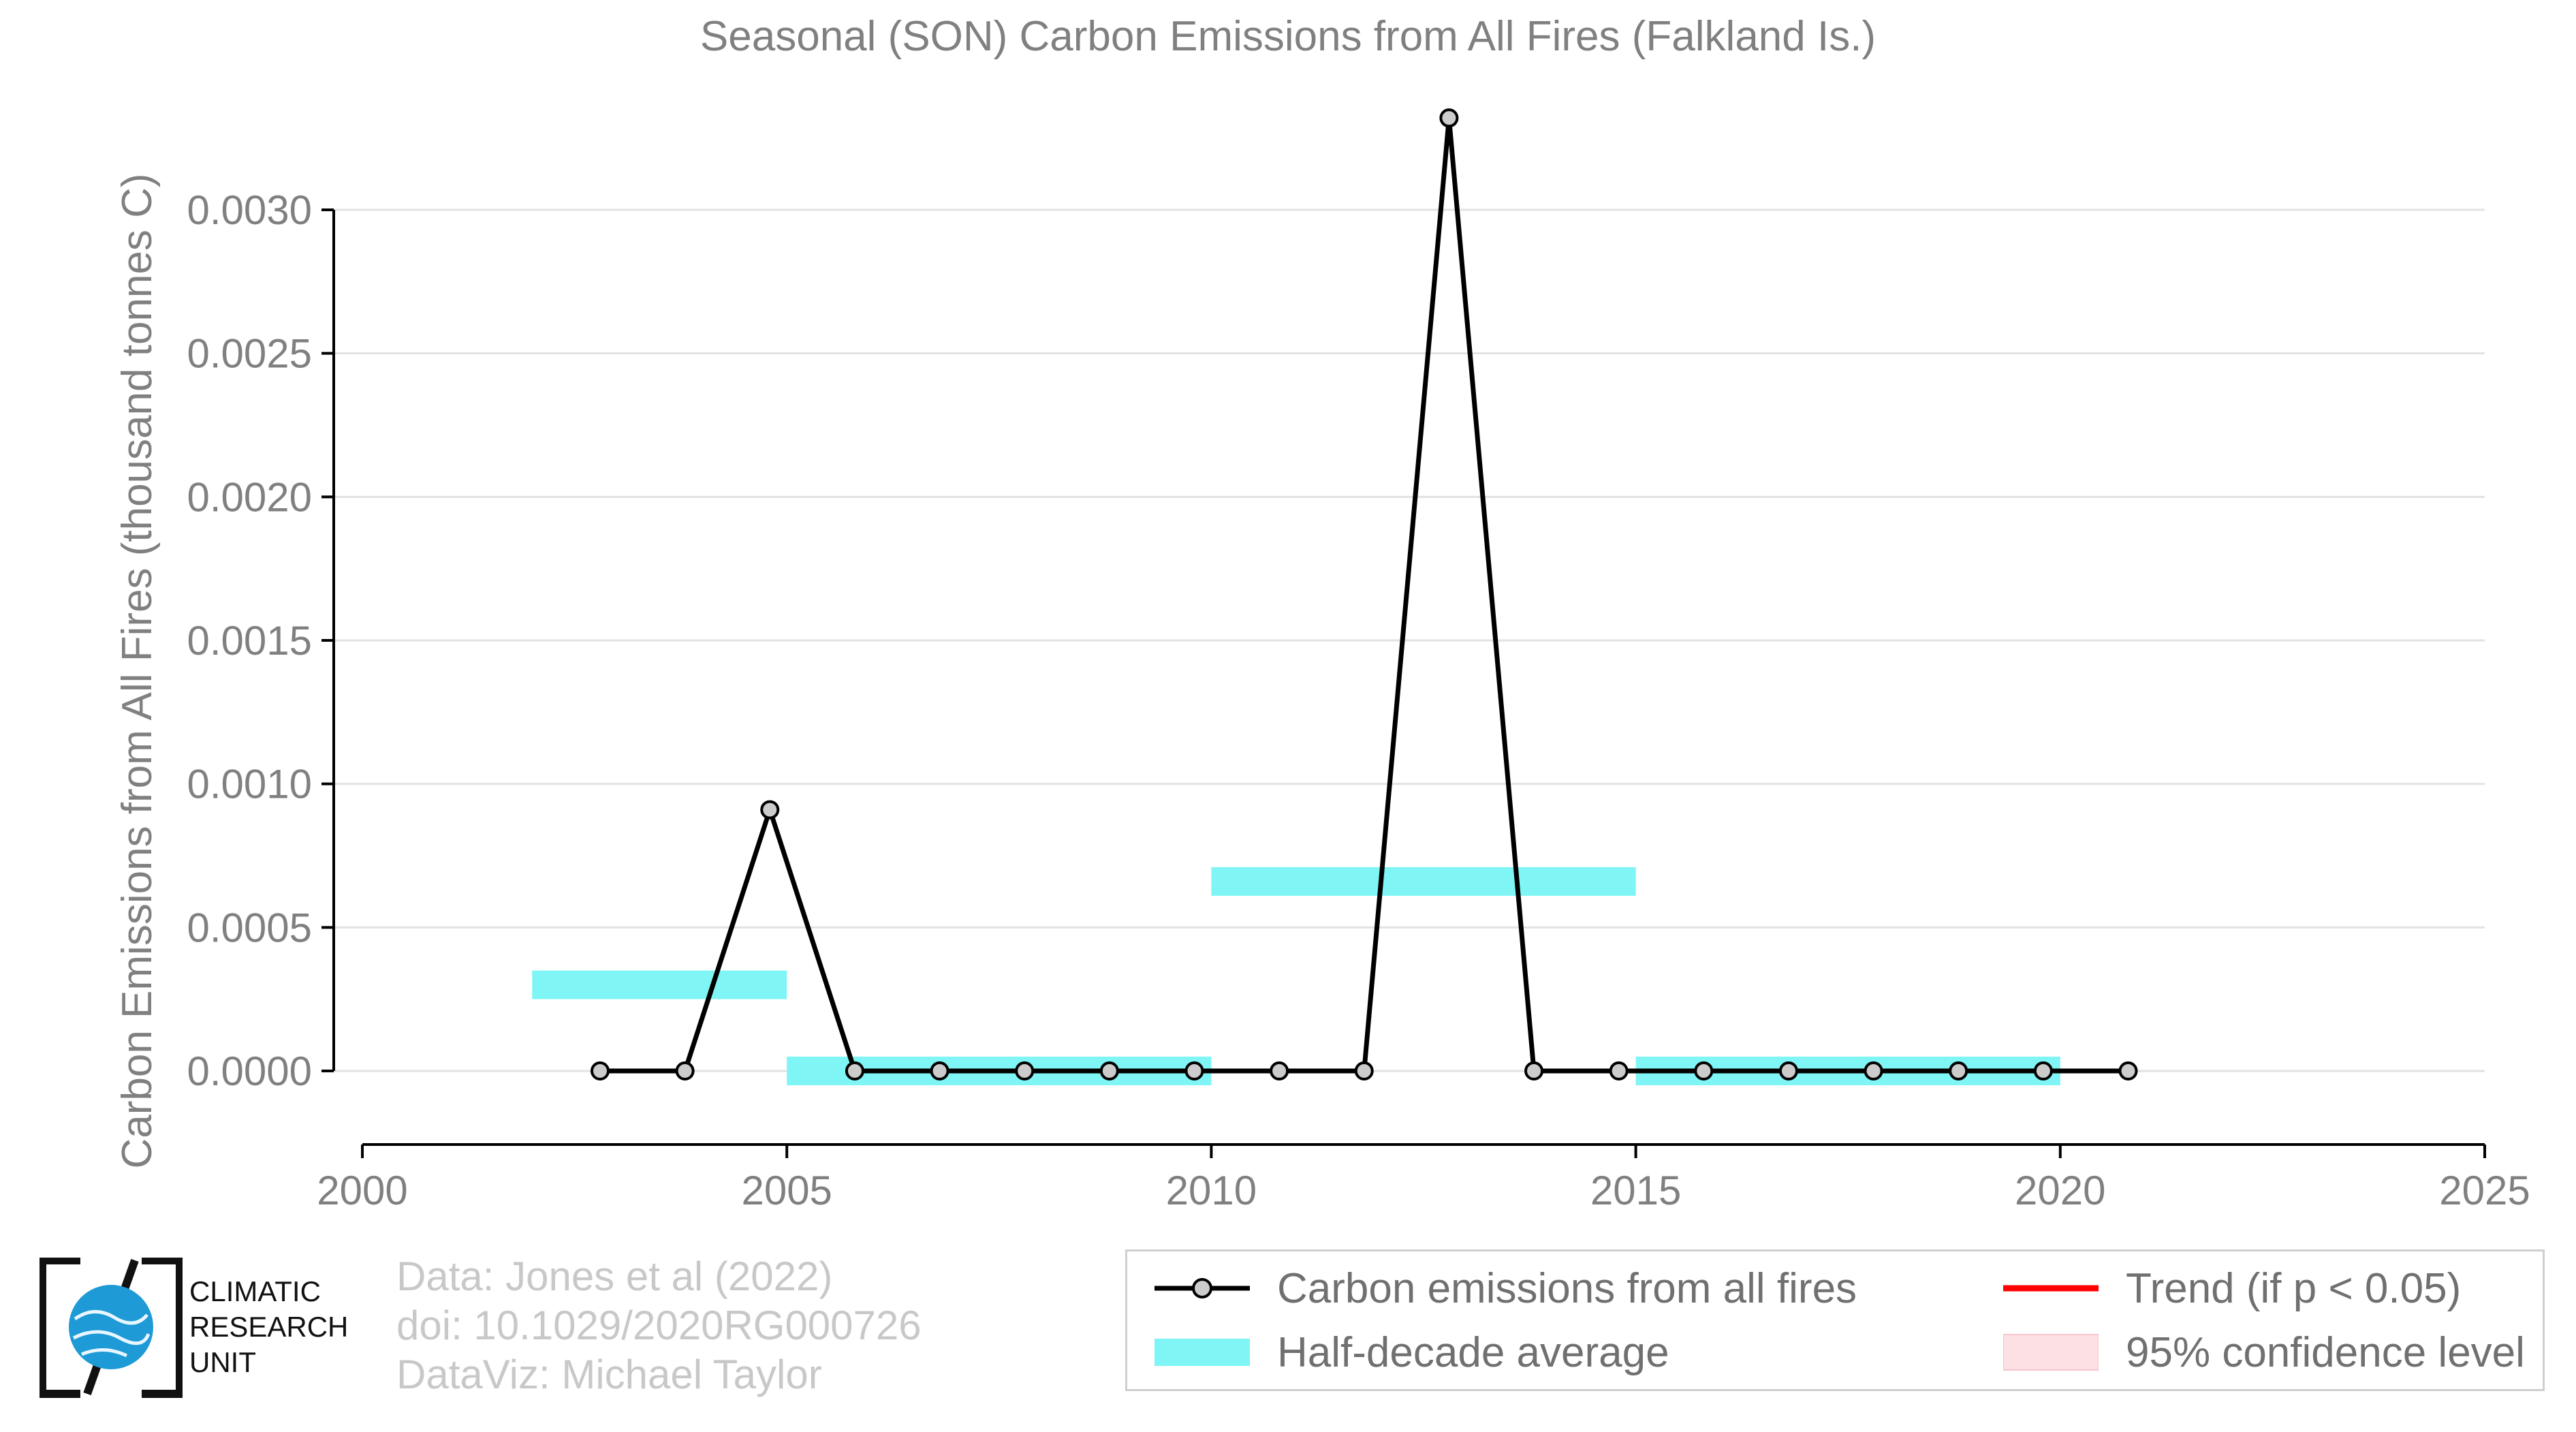 This screenshot has height=1432, width=2576. I want to click on y-tick-label: 0.0030, so click(249, 210).